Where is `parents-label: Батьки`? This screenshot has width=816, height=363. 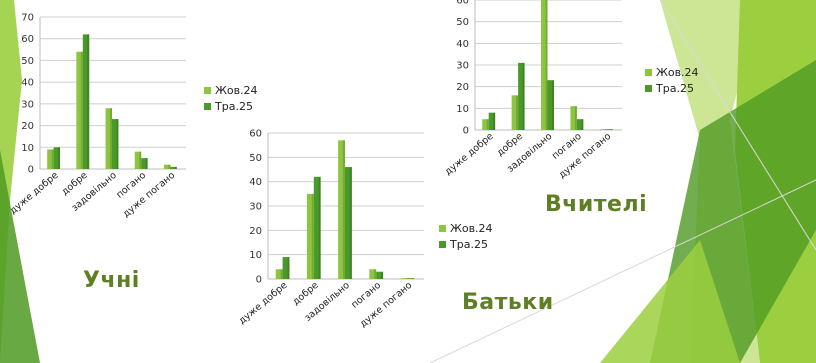
parents-label: Батьки is located at coordinates (508, 302).